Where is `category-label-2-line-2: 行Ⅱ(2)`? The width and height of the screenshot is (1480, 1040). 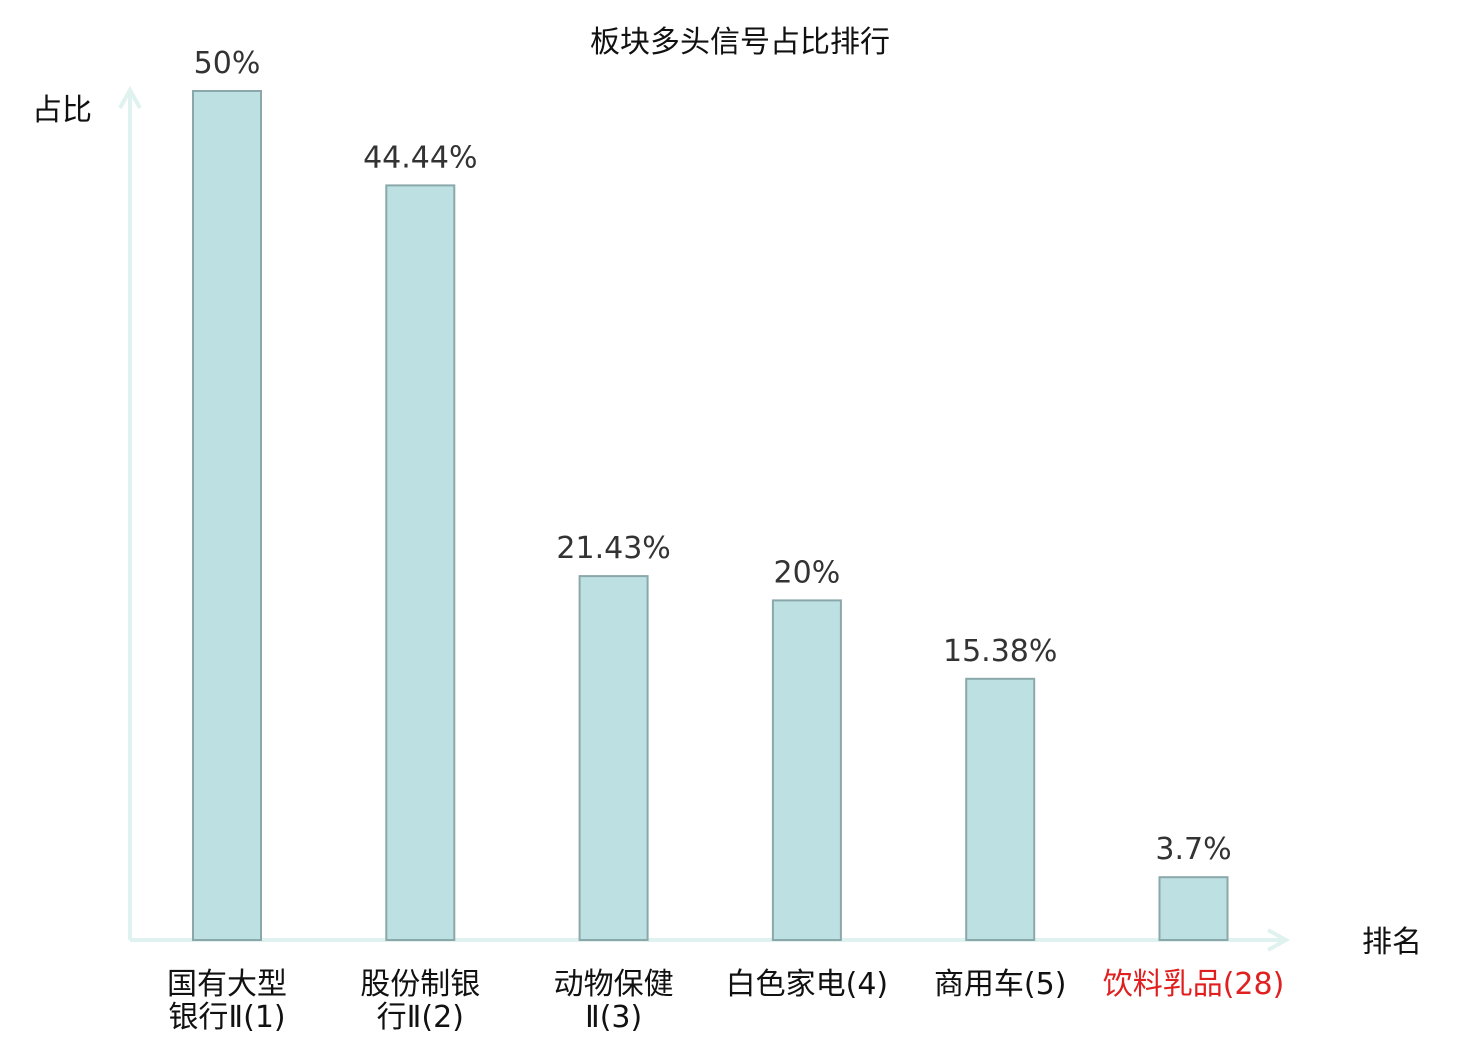
category-label-2-line-2: 行Ⅱ(2) is located at coordinates (420, 1017).